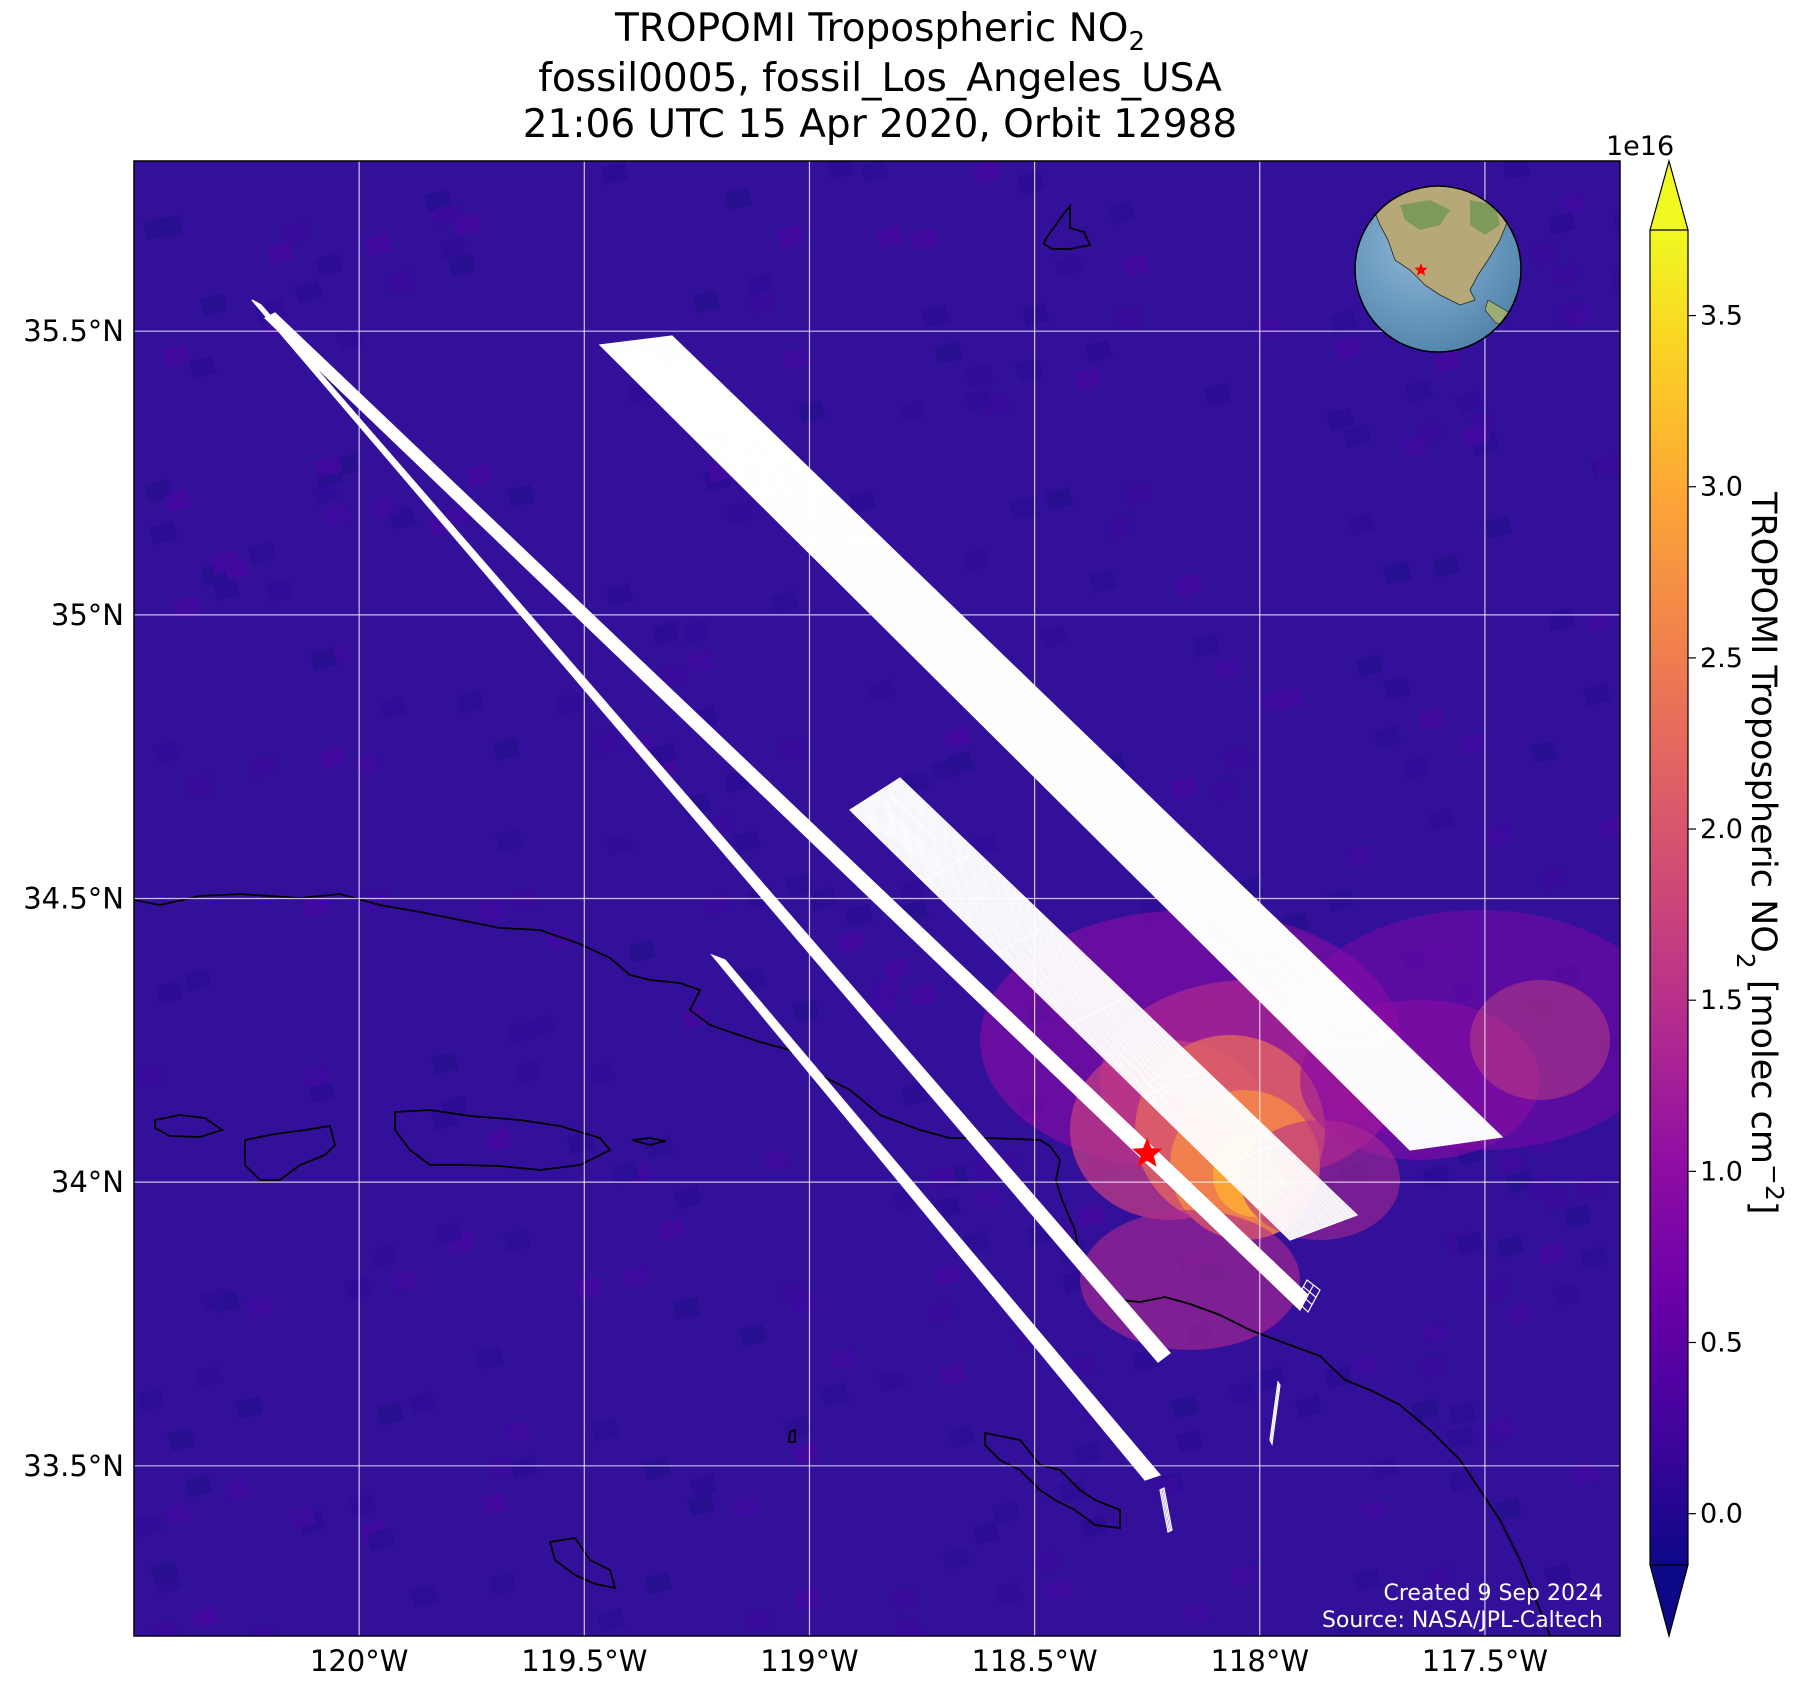  Describe the element at coordinates (73, 1466) in the screenshot. I see `latitude-tick-label: 33.5°N` at that location.